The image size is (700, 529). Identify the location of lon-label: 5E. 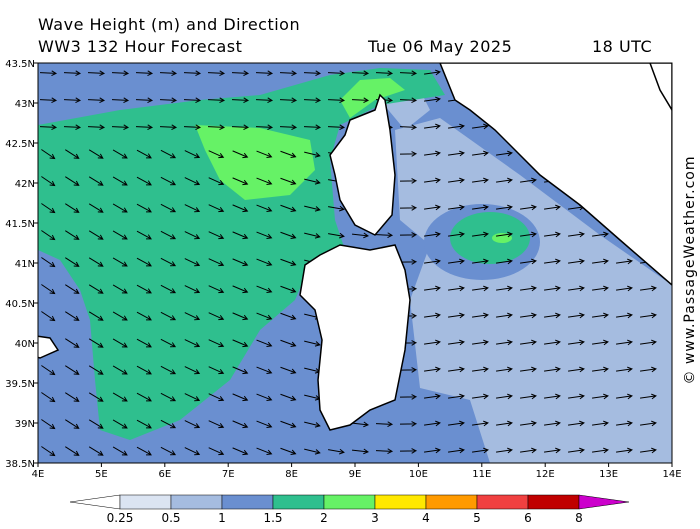
(101, 474).